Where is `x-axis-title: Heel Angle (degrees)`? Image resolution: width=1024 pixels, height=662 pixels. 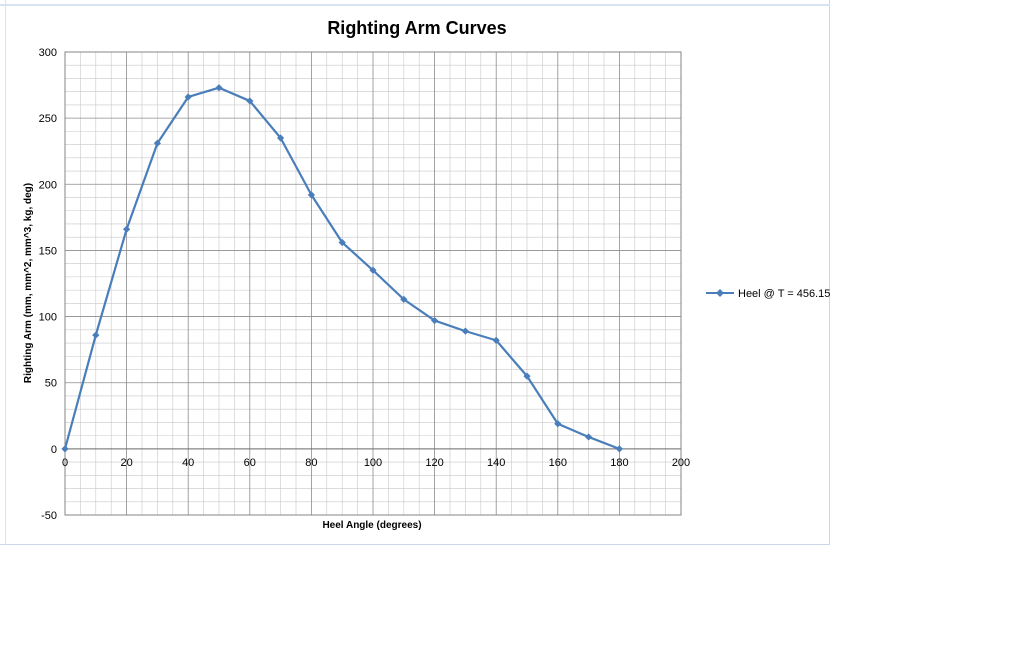 x-axis-title: Heel Angle (degrees) is located at coordinates (371, 525).